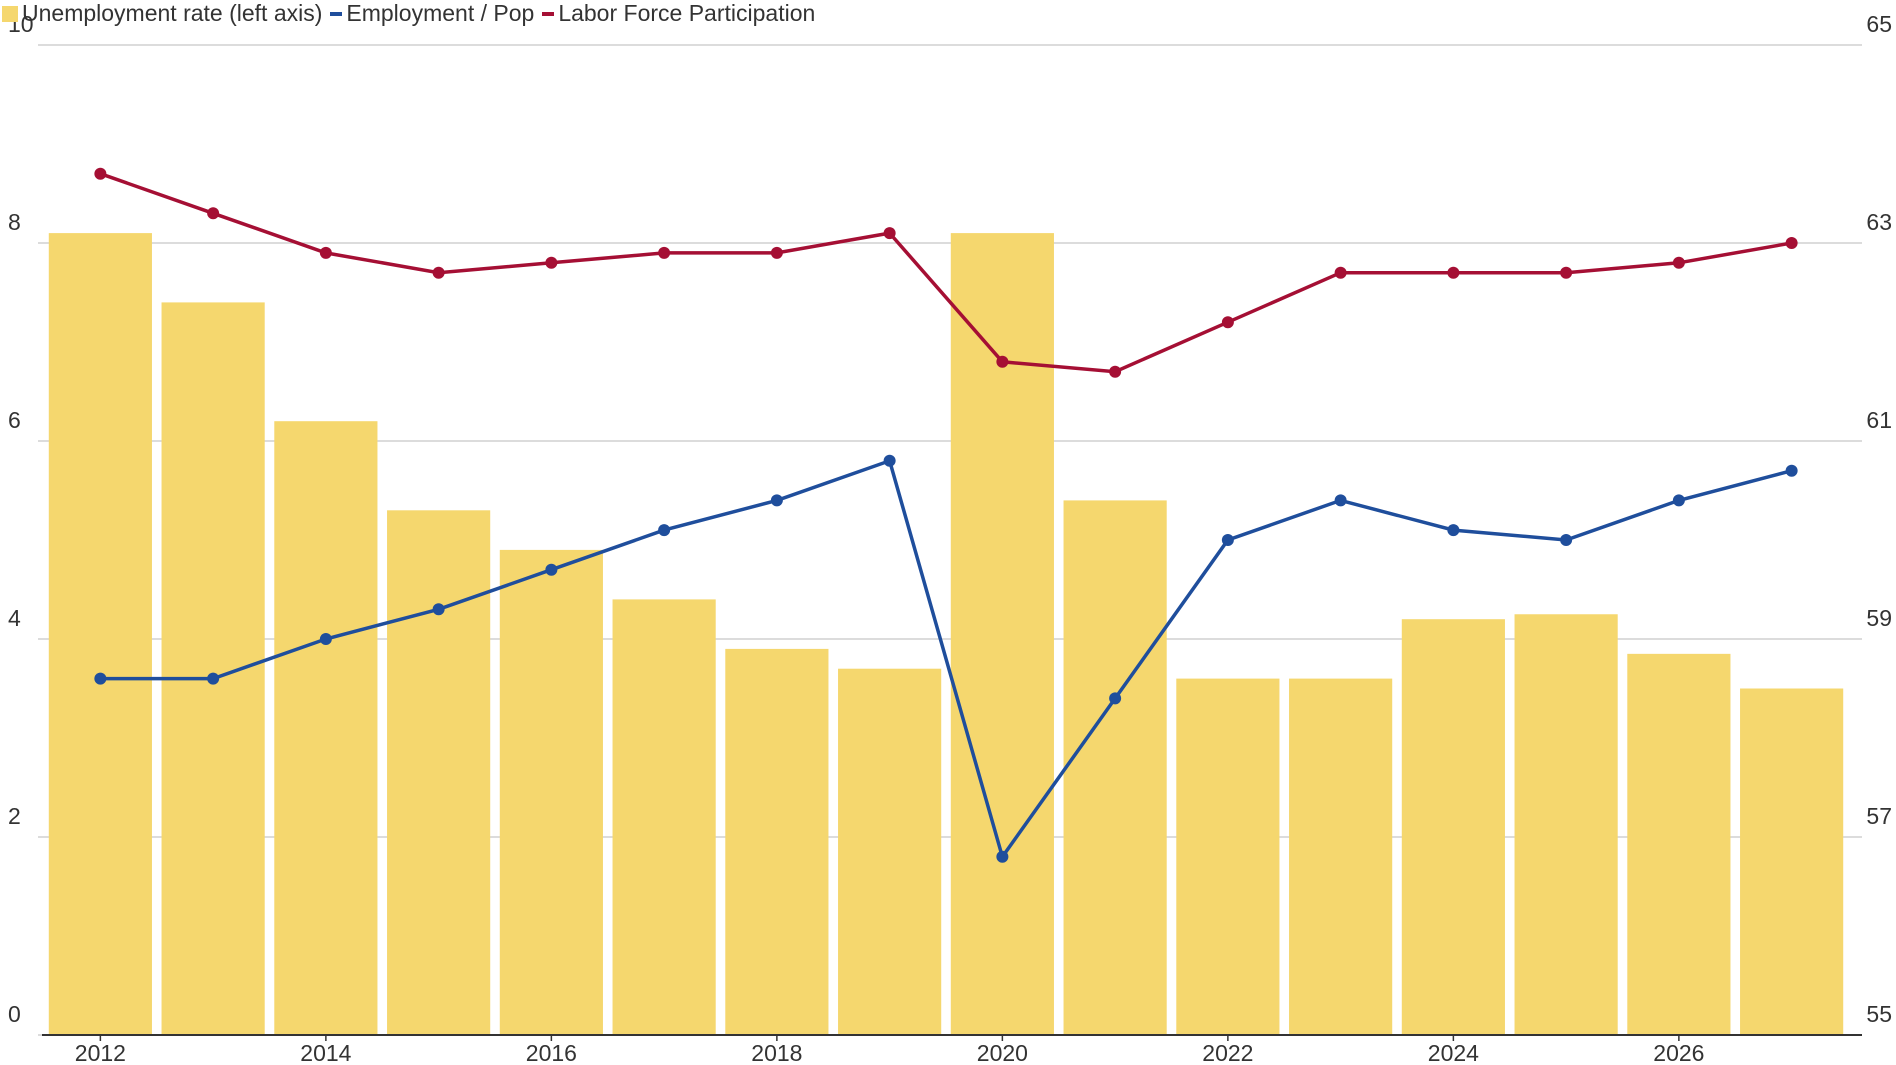 This screenshot has width=1896, height=1065. Describe the element at coordinates (1879, 816) in the screenshot. I see `y2-tick-label: 57` at that location.